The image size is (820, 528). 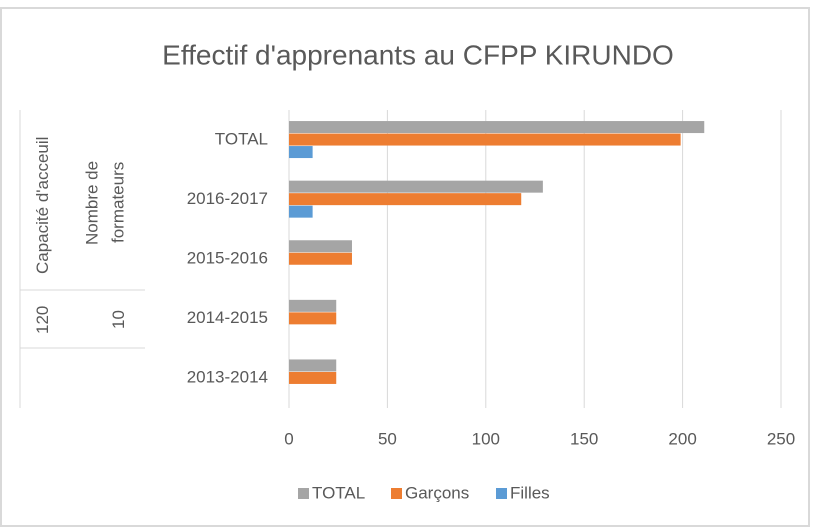 I want to click on x-tick-label: 0, so click(x=288, y=438).